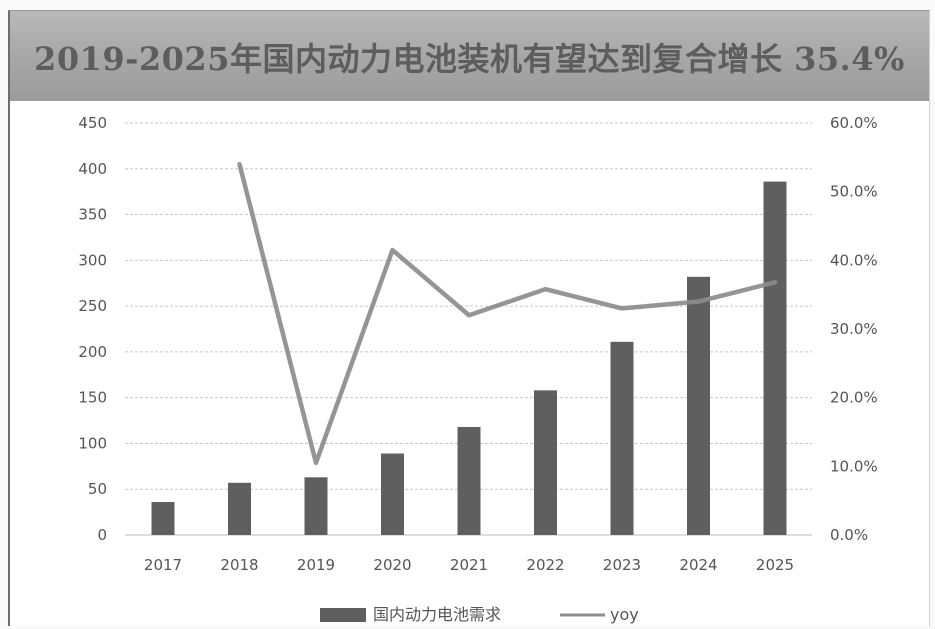 The width and height of the screenshot is (935, 629). Describe the element at coordinates (775, 565) in the screenshot. I see `x-tick-label: 2025` at that location.